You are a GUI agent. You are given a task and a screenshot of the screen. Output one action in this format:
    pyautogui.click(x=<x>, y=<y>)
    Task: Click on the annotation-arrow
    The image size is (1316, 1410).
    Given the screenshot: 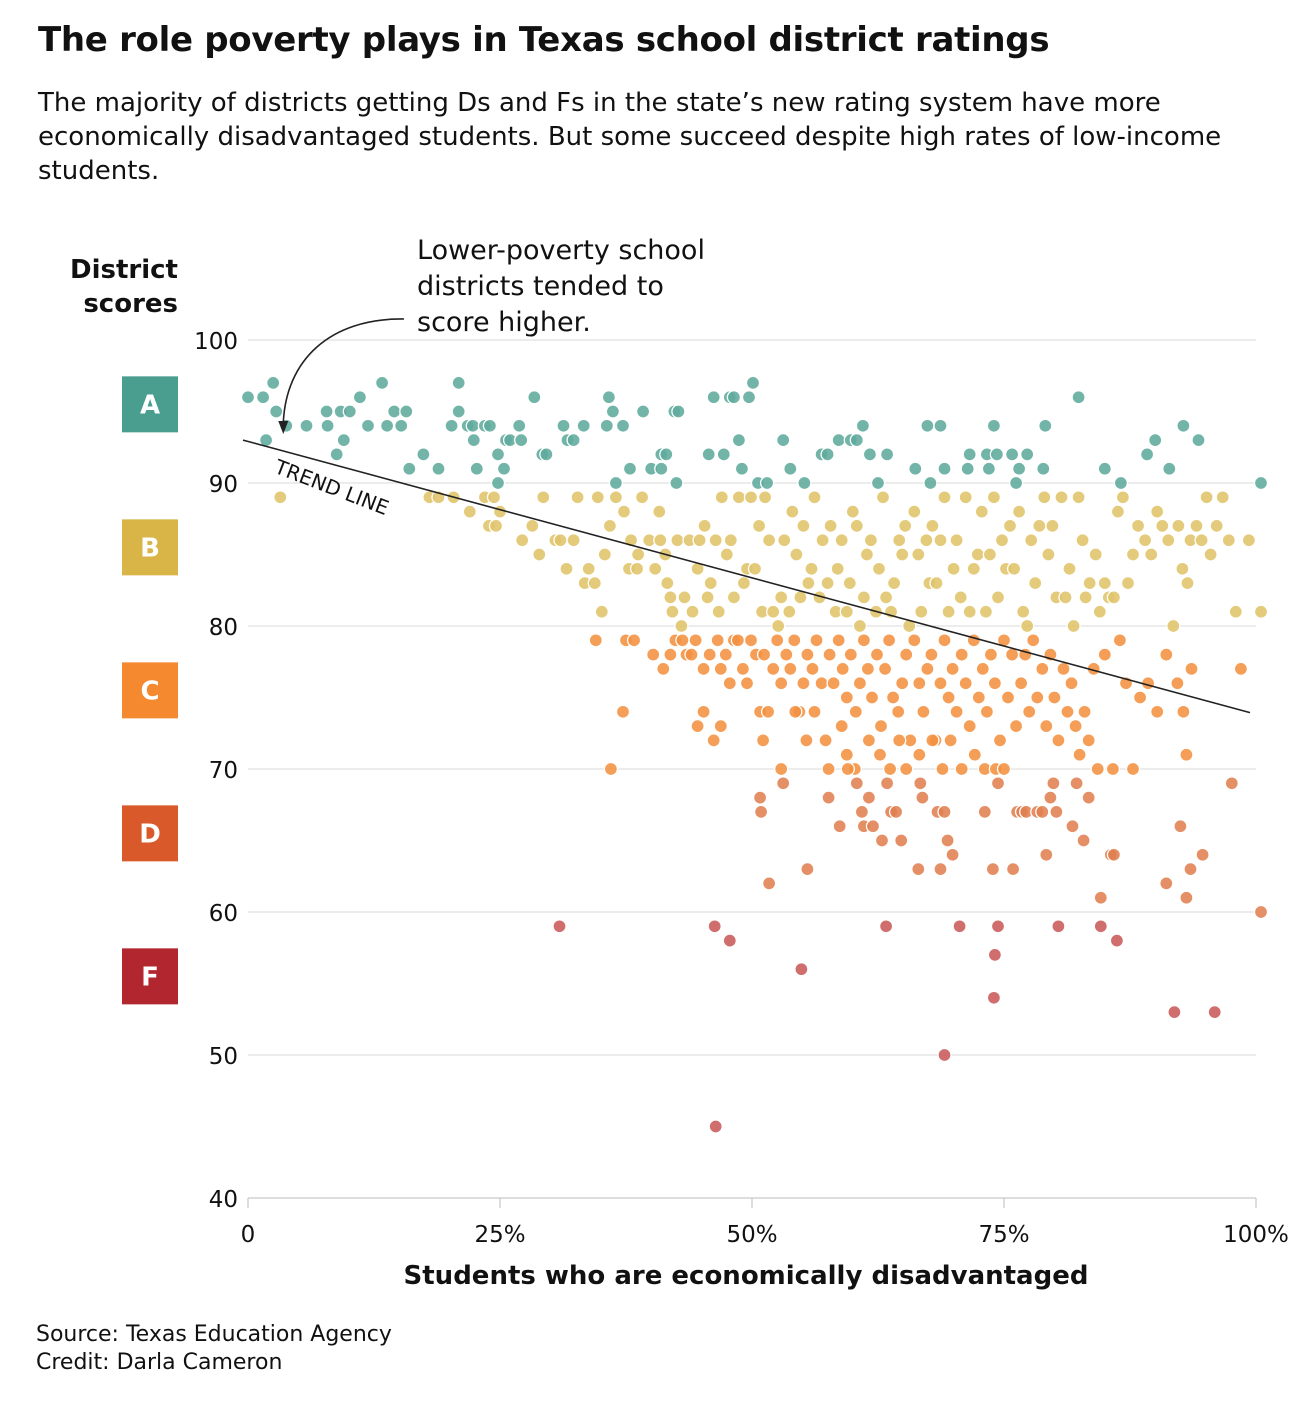 What is the action you would take?
    pyautogui.click(x=343, y=370)
    